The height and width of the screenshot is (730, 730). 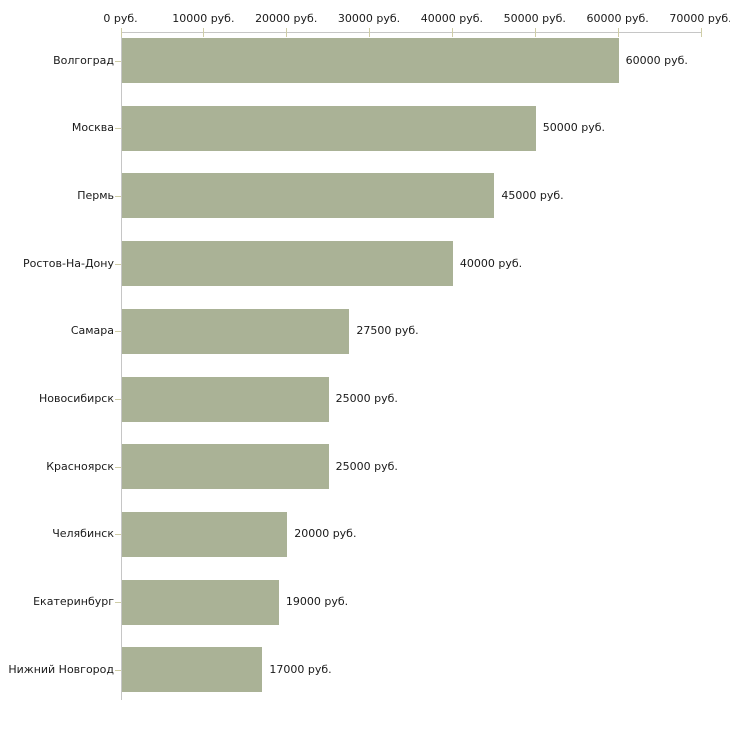 What do you see at coordinates (491, 263) in the screenshot?
I see `value-label: 40000 руб.` at bounding box center [491, 263].